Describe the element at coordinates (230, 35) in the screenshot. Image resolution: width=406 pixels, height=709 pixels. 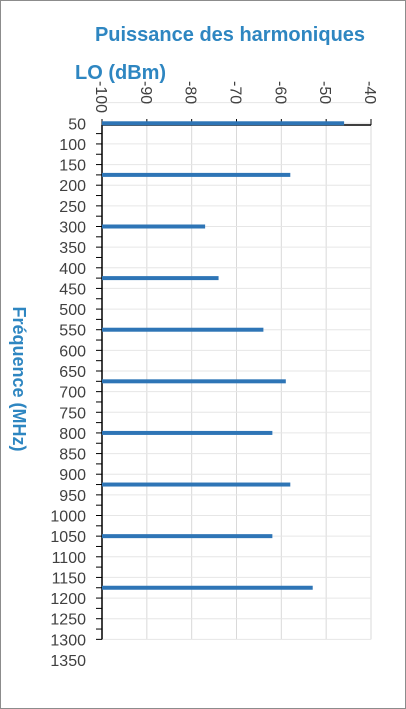
I see `chart-title-line-1: Puissance des harmoniques` at that location.